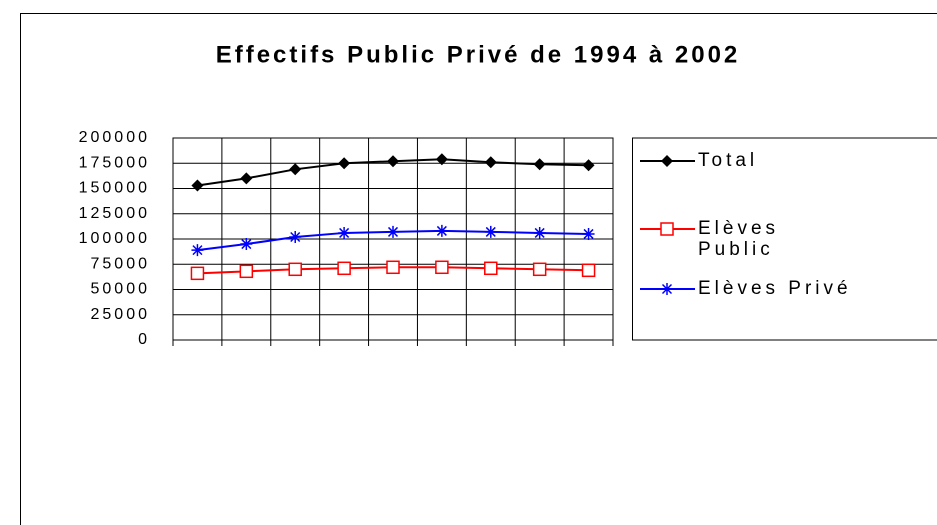 The height and width of the screenshot is (525, 937). Describe the element at coordinates (739, 239) in the screenshot. I see `legend-label: Elèves Public` at that location.